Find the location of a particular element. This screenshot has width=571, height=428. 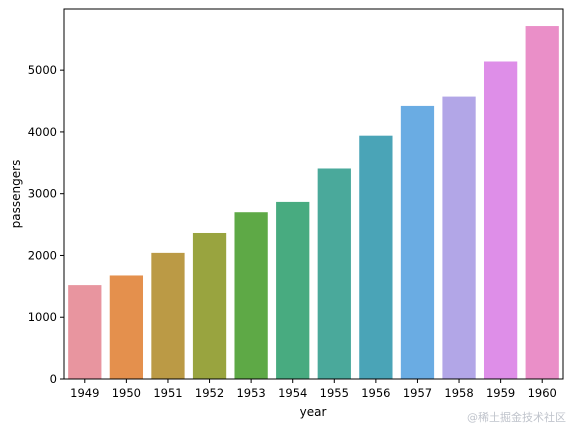

x-tick-label-1956: 1956 is located at coordinates (375, 393).